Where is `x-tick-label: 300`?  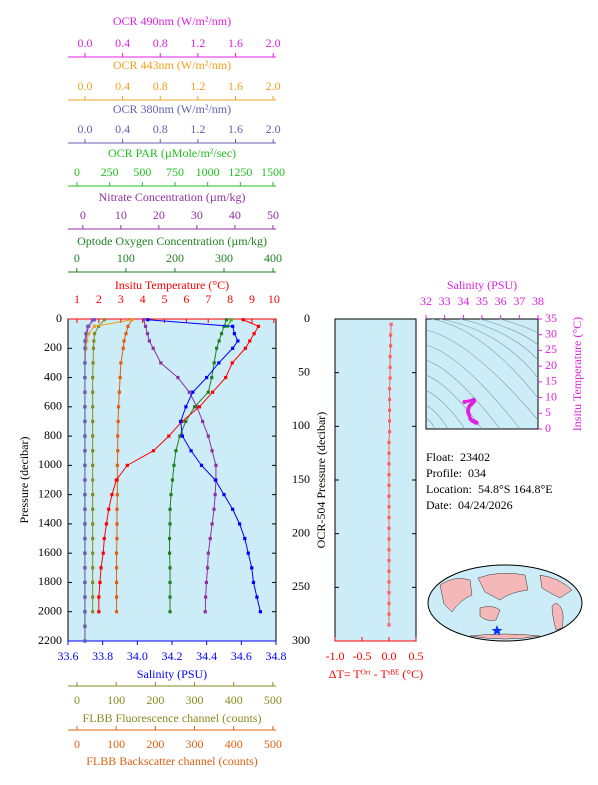
x-tick-label: 300 is located at coordinates (195, 700).